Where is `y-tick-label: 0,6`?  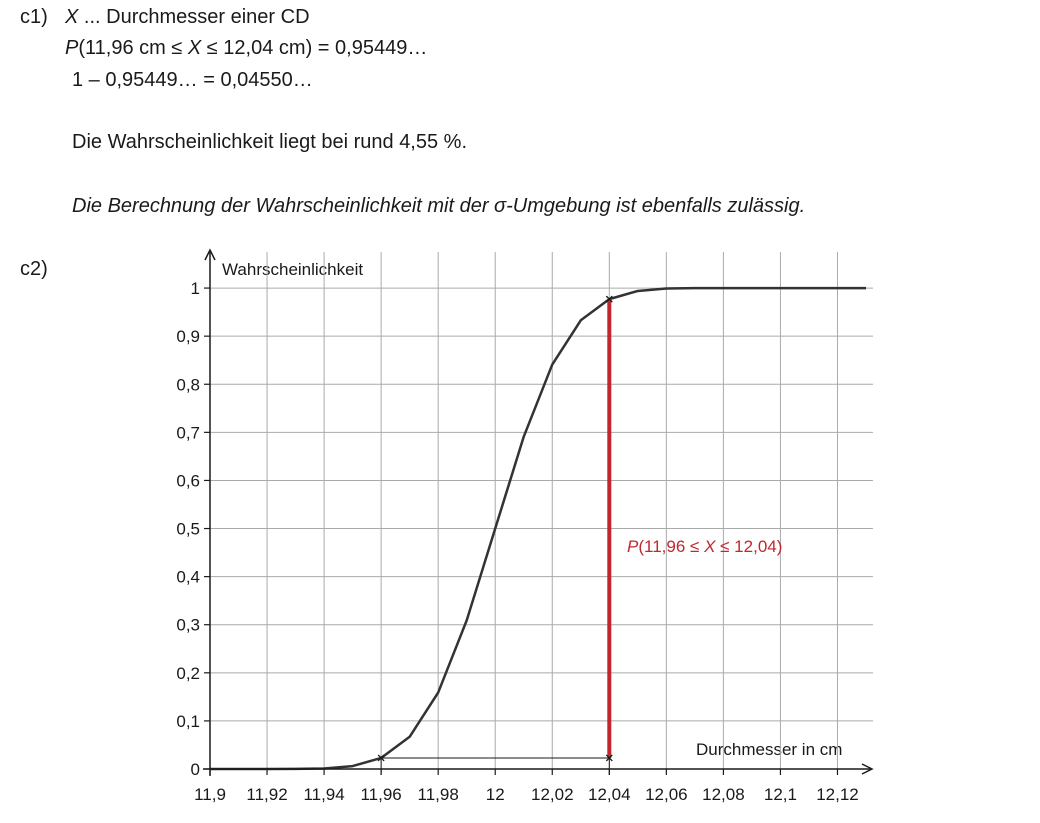 y-tick-label: 0,6 is located at coordinates (188, 480).